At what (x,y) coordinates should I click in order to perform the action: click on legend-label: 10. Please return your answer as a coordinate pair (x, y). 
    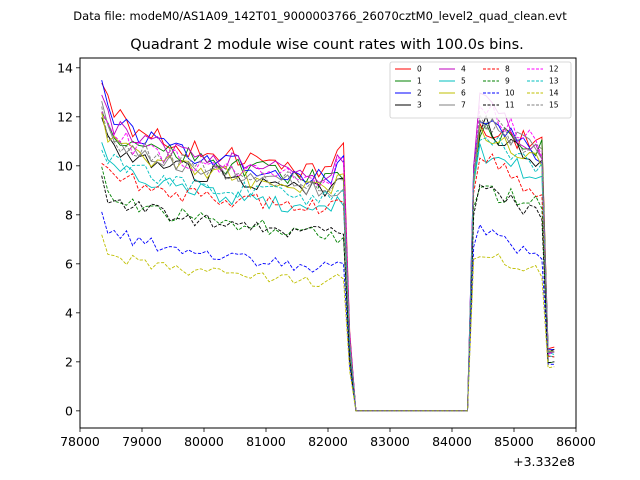
    Looking at the image, I should click on (510, 93).